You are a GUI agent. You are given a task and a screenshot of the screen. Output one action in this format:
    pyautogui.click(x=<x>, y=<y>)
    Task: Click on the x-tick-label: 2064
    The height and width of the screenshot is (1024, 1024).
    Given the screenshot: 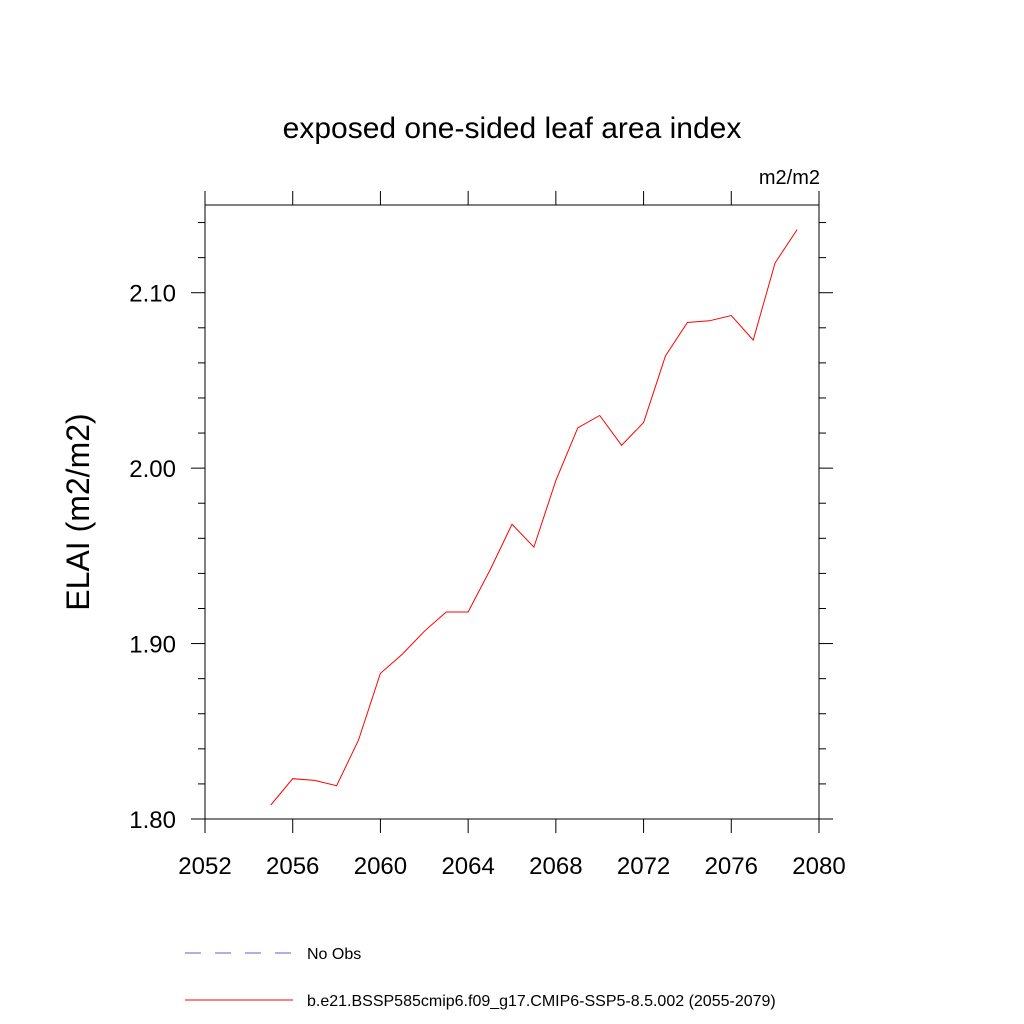 What is the action you would take?
    pyautogui.click(x=467, y=866)
    